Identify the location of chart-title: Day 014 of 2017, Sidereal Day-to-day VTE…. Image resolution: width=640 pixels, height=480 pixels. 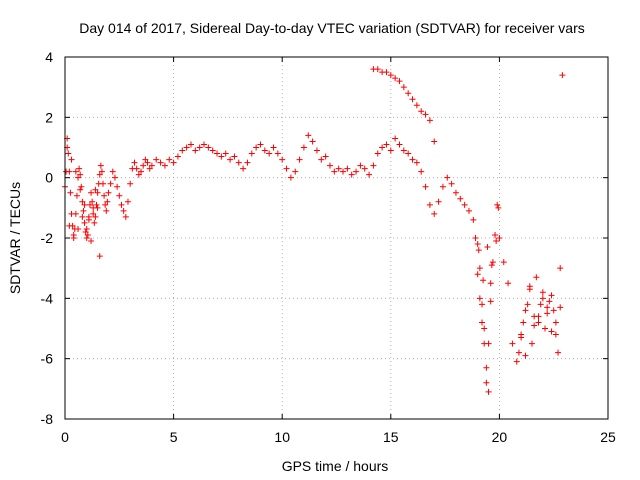
(332, 28).